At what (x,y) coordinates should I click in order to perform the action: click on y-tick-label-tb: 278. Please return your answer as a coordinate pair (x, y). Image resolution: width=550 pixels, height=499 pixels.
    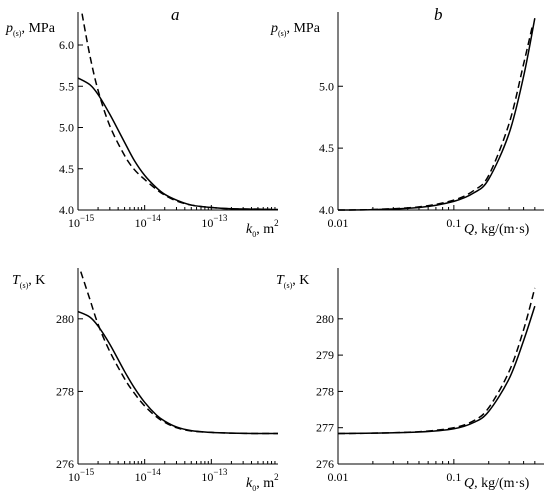
    Looking at the image, I should click on (325, 391).